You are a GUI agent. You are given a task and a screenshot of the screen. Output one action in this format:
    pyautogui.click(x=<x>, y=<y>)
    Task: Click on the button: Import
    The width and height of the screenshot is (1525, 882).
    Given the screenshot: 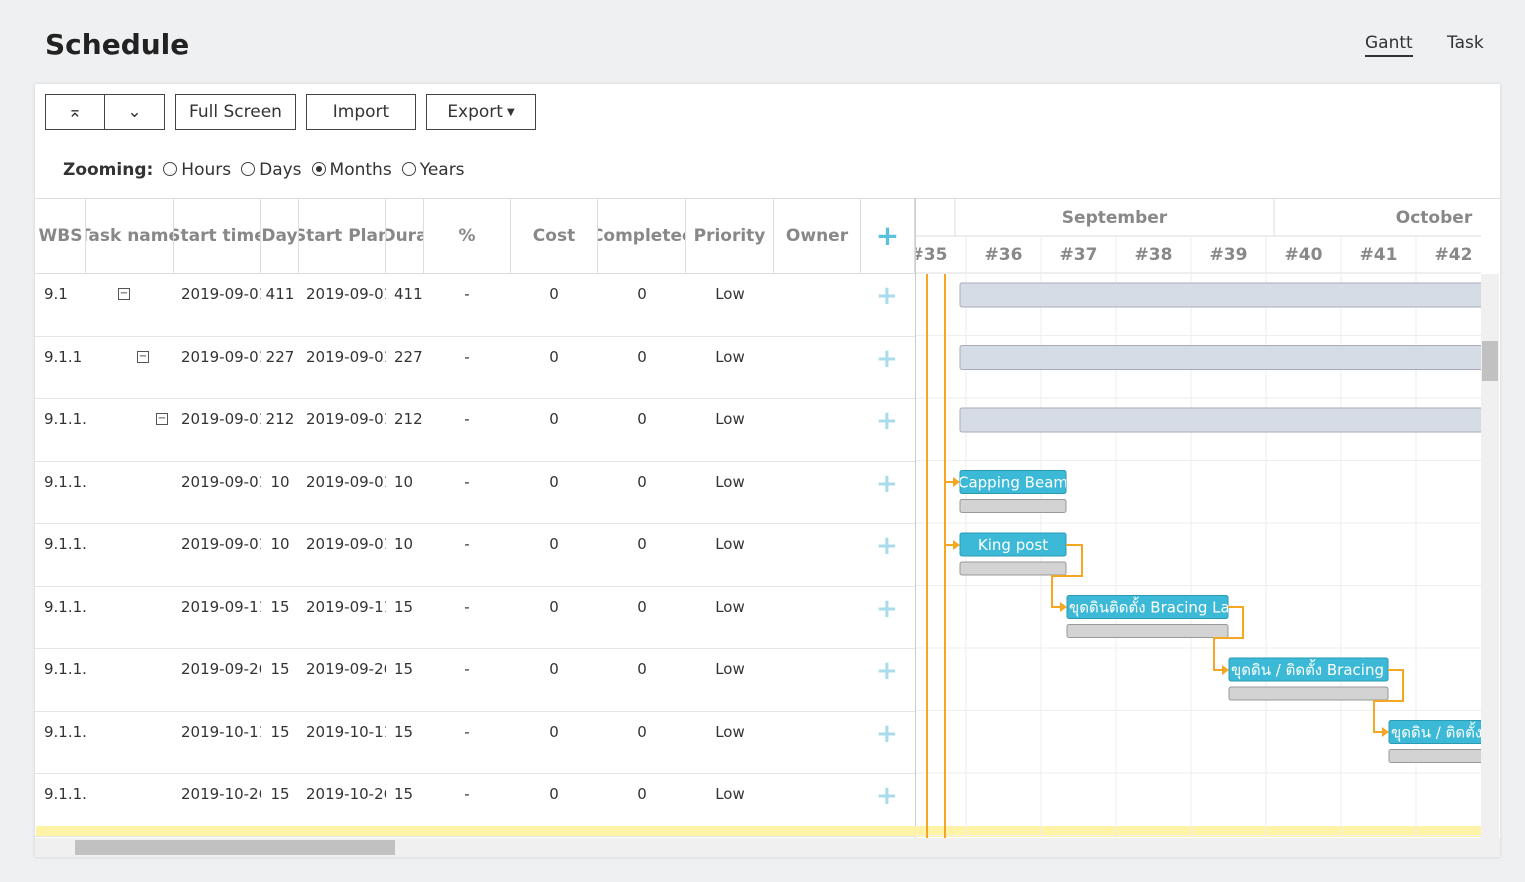 What is the action you would take?
    pyautogui.click(x=361, y=112)
    